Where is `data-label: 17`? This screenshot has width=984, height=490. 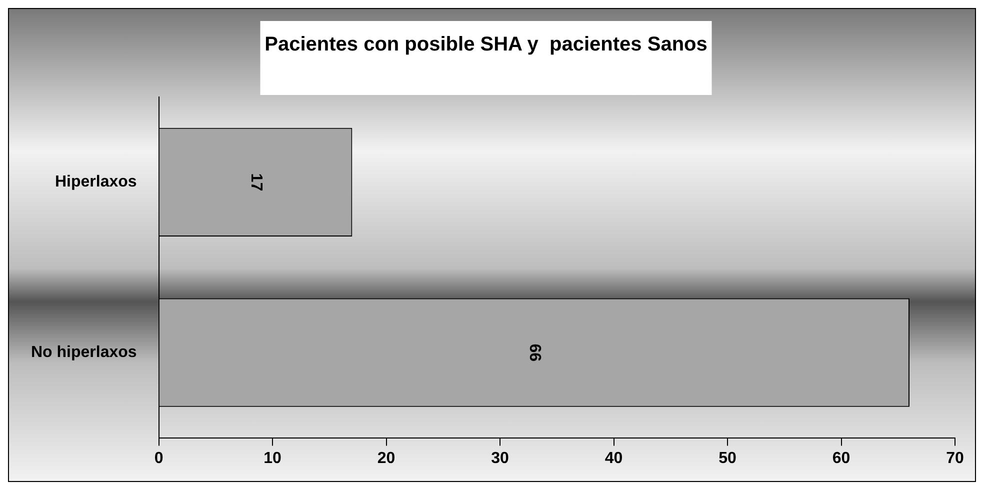
data-label: 17 is located at coordinates (255, 182).